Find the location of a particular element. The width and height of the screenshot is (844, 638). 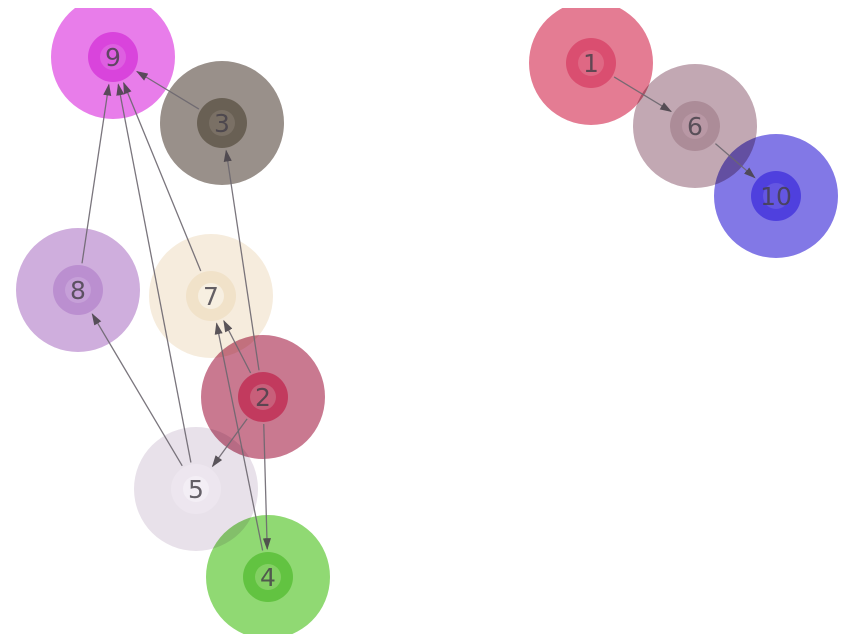

node-label-2: 2 is located at coordinates (263, 397).